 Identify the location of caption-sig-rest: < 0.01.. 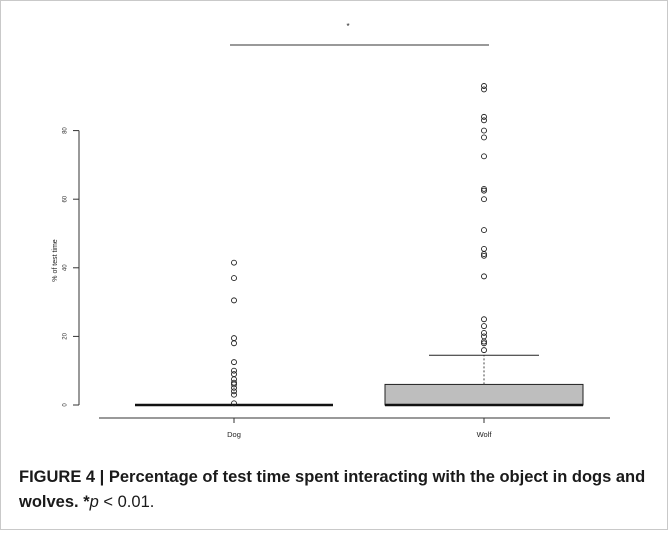
(126, 502).